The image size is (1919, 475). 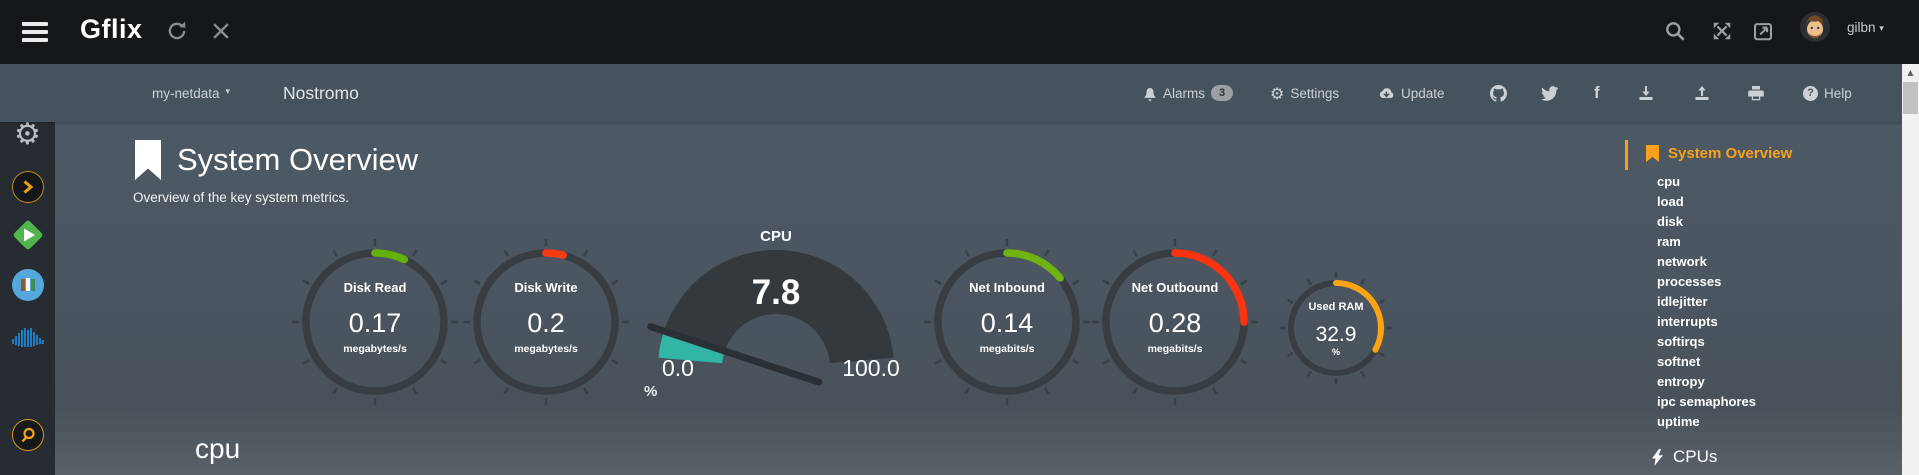 I want to click on top-bar: Gflix, so click(x=959, y=32).